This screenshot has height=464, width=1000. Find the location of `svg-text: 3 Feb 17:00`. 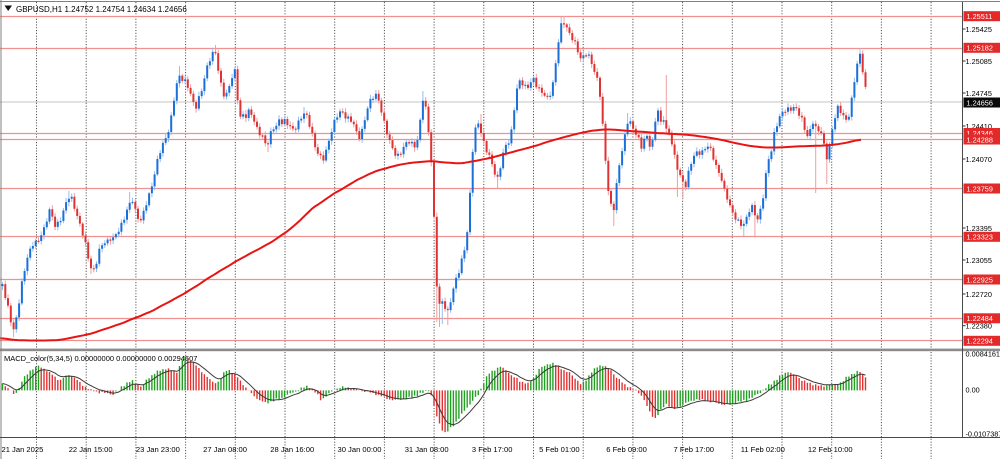

svg-text: 3 Feb 17:00 is located at coordinates (492, 449).